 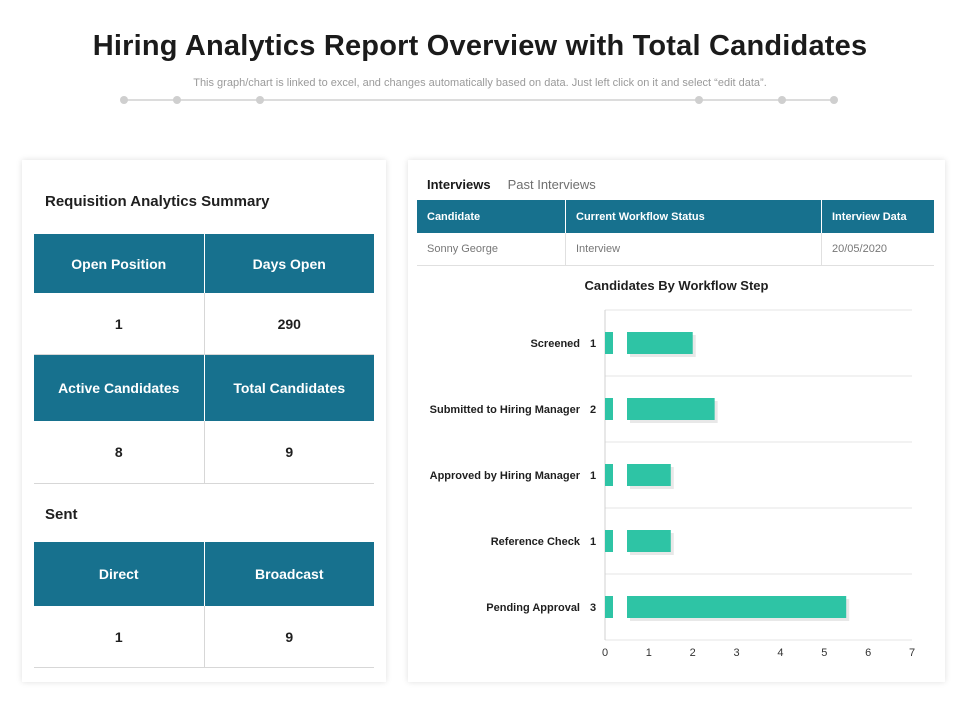 I want to click on sent-title: Sent, so click(x=61, y=514).